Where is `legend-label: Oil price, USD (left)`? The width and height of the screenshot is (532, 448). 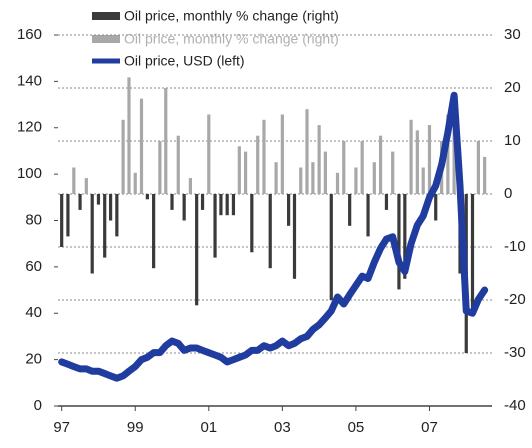 legend-label: Oil price, USD (left) is located at coordinates (184, 61).